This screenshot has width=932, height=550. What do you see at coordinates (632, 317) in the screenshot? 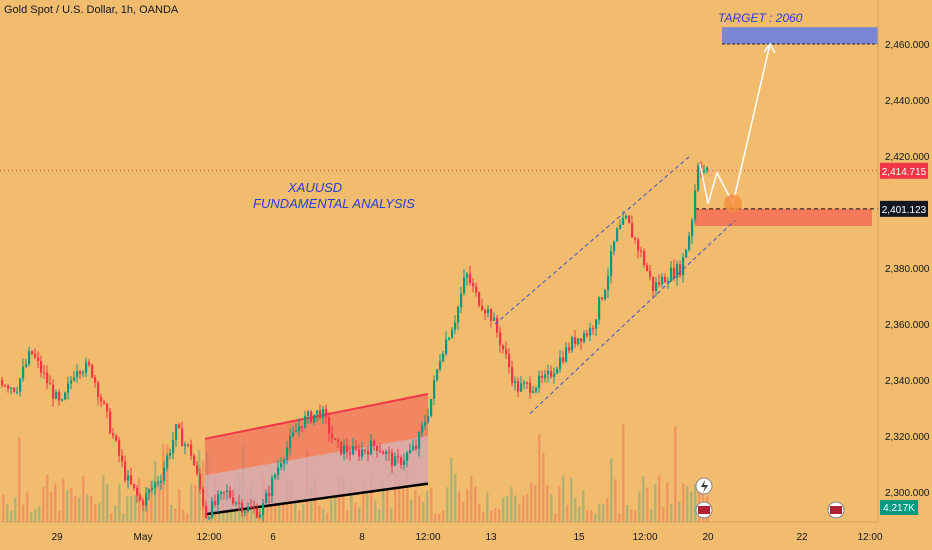
I see `channel-lower-line` at bounding box center [632, 317].